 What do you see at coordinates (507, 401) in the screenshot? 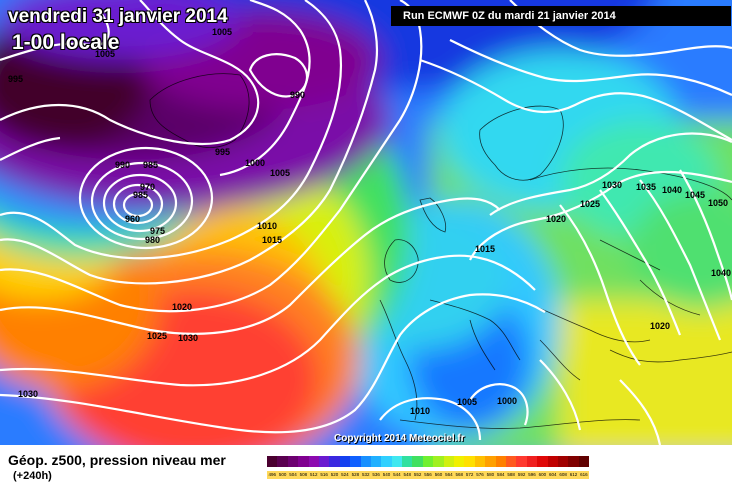
I see `isobar-label: 1000` at bounding box center [507, 401].